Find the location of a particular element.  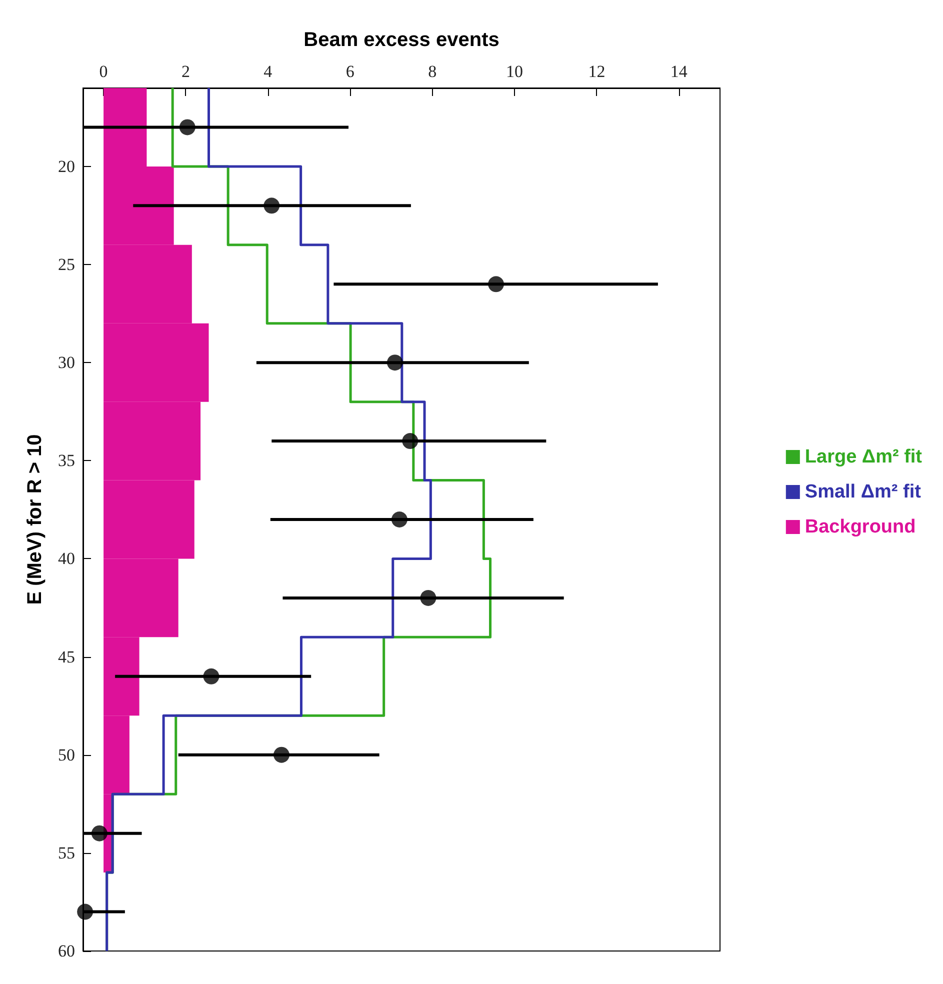

x-tick-label: 4 is located at coordinates (268, 71).